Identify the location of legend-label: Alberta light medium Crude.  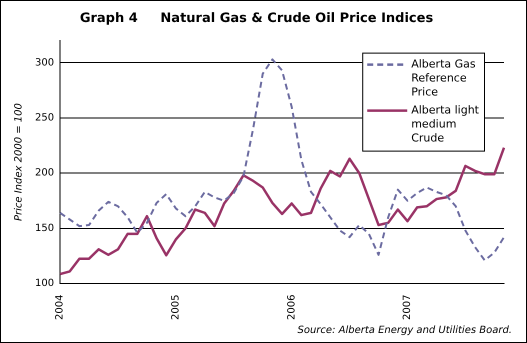
(445, 123).